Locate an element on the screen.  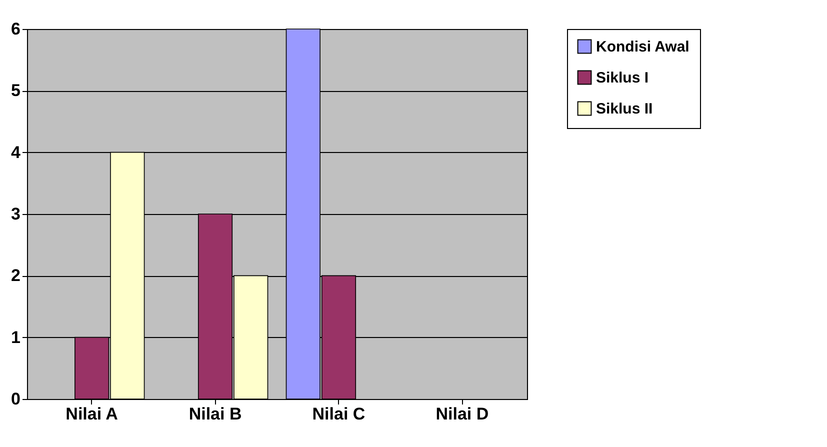
y-tick-label: 0 is located at coordinates (15, 399).